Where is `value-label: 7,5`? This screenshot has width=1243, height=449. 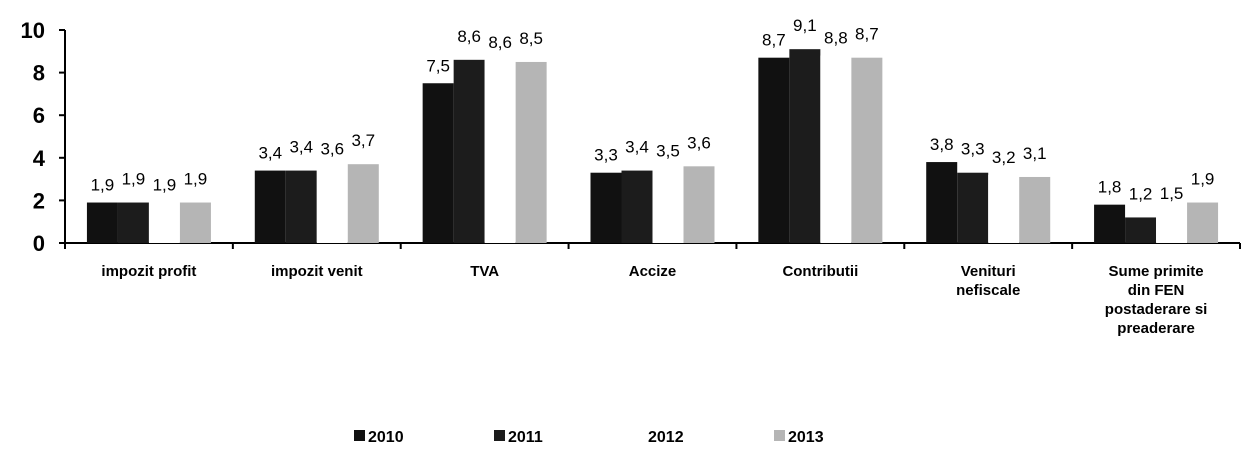
value-label: 7,5 is located at coordinates (438, 65).